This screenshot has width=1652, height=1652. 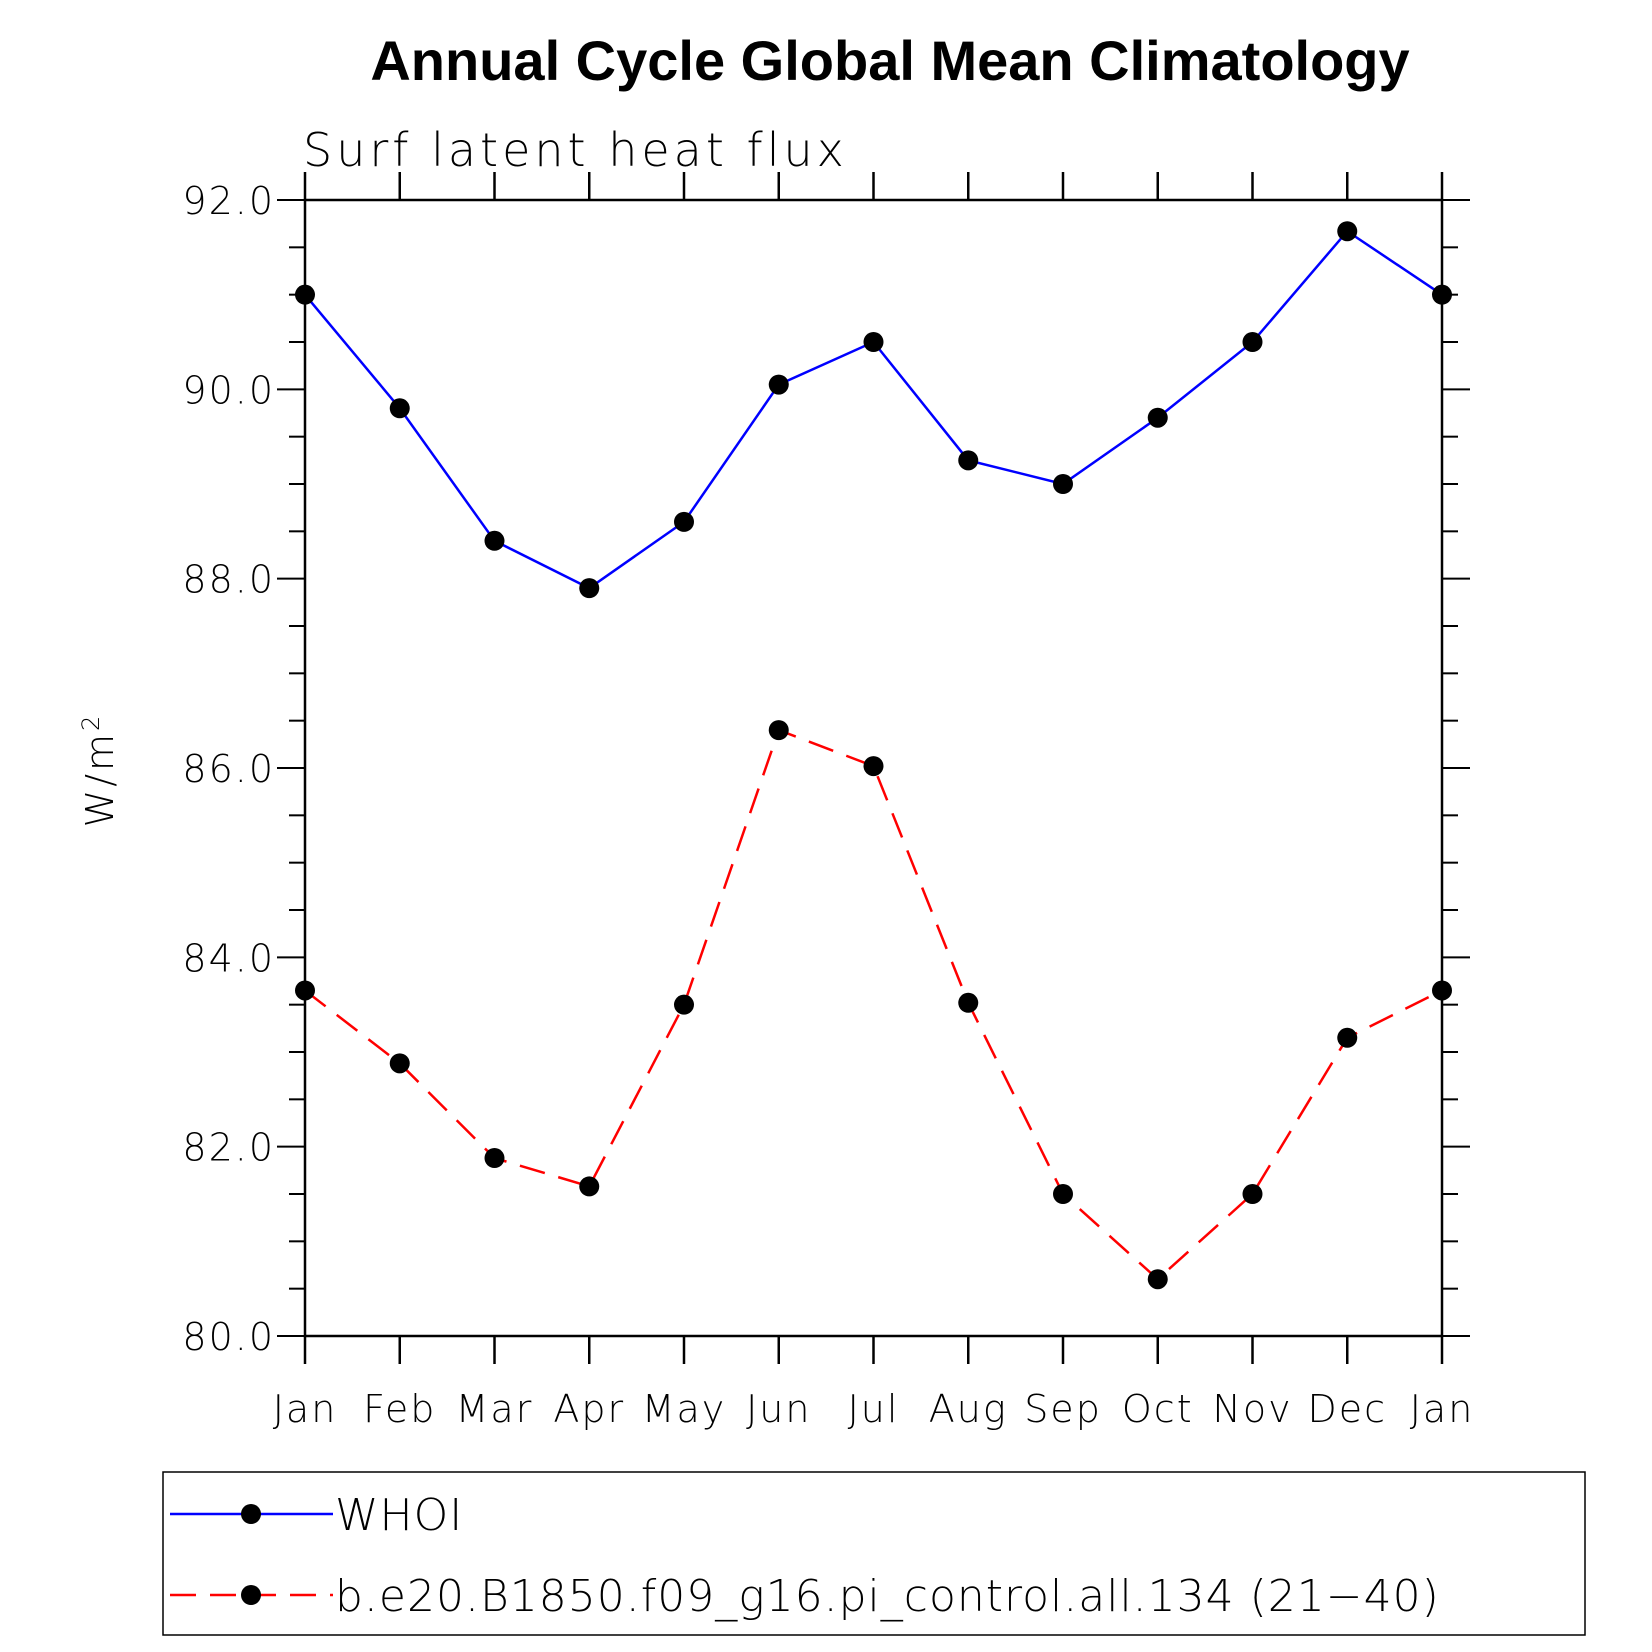 What do you see at coordinates (228, 1148) in the screenshot?
I see `y-tick-label: 82.0` at bounding box center [228, 1148].